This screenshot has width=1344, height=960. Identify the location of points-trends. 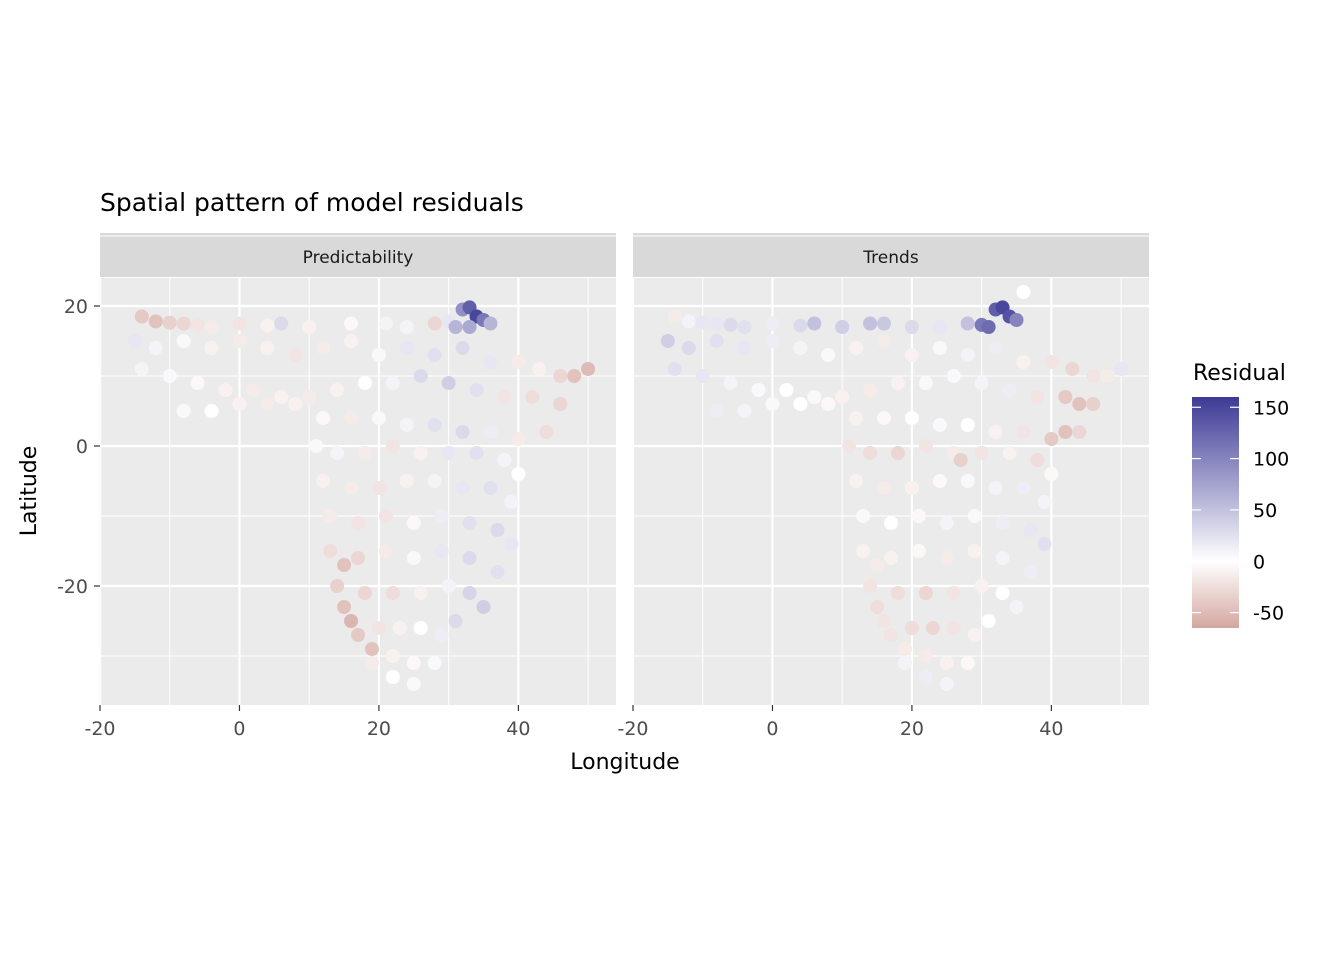
(894, 488).